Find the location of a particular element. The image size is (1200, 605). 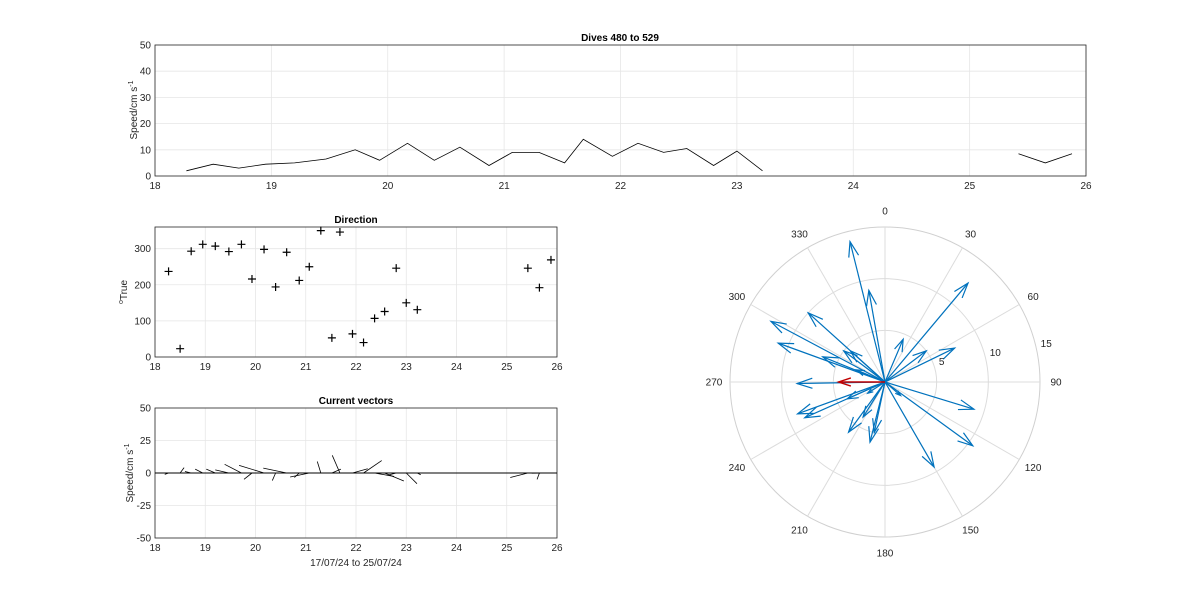

polar-angle-label: 270 is located at coordinates (714, 383).